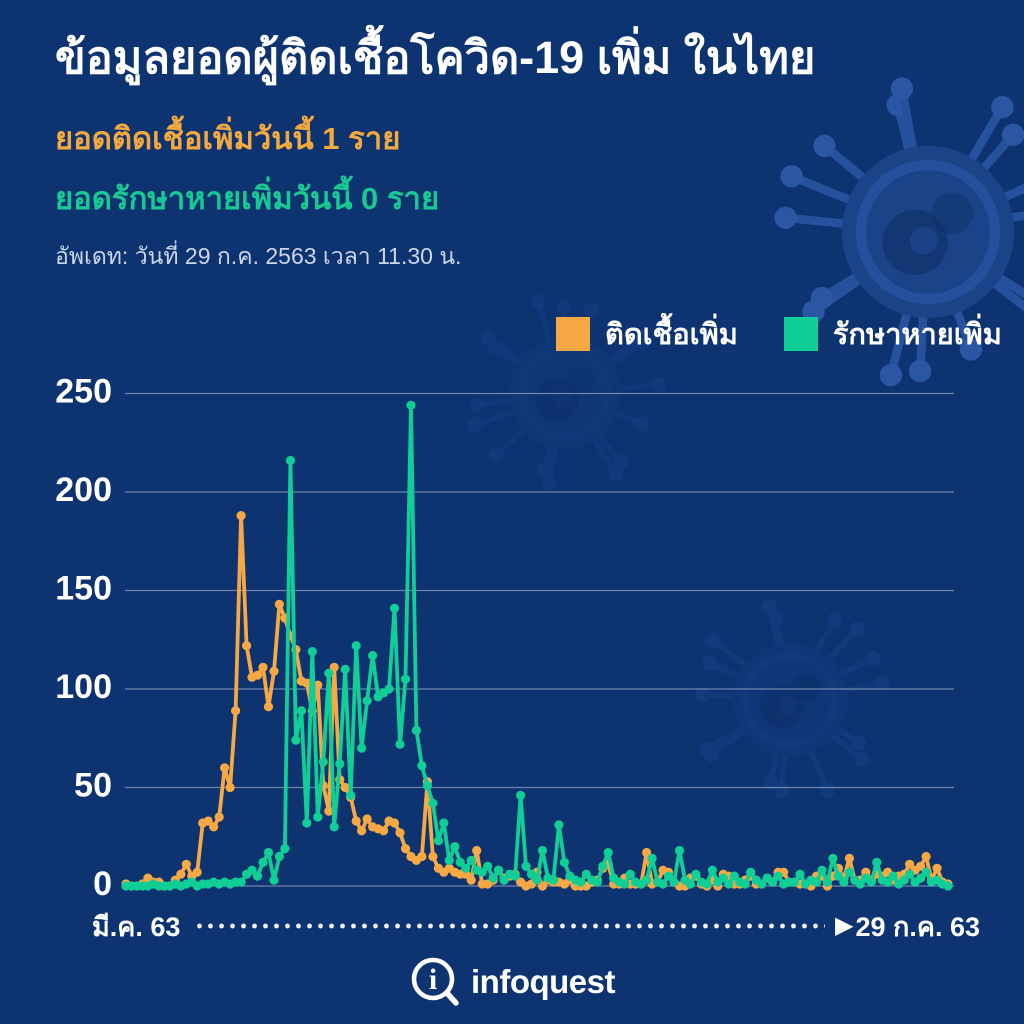  Describe the element at coordinates (136, 926) in the screenshot. I see `x-axis-start-label: มี.ค. 63` at that location.